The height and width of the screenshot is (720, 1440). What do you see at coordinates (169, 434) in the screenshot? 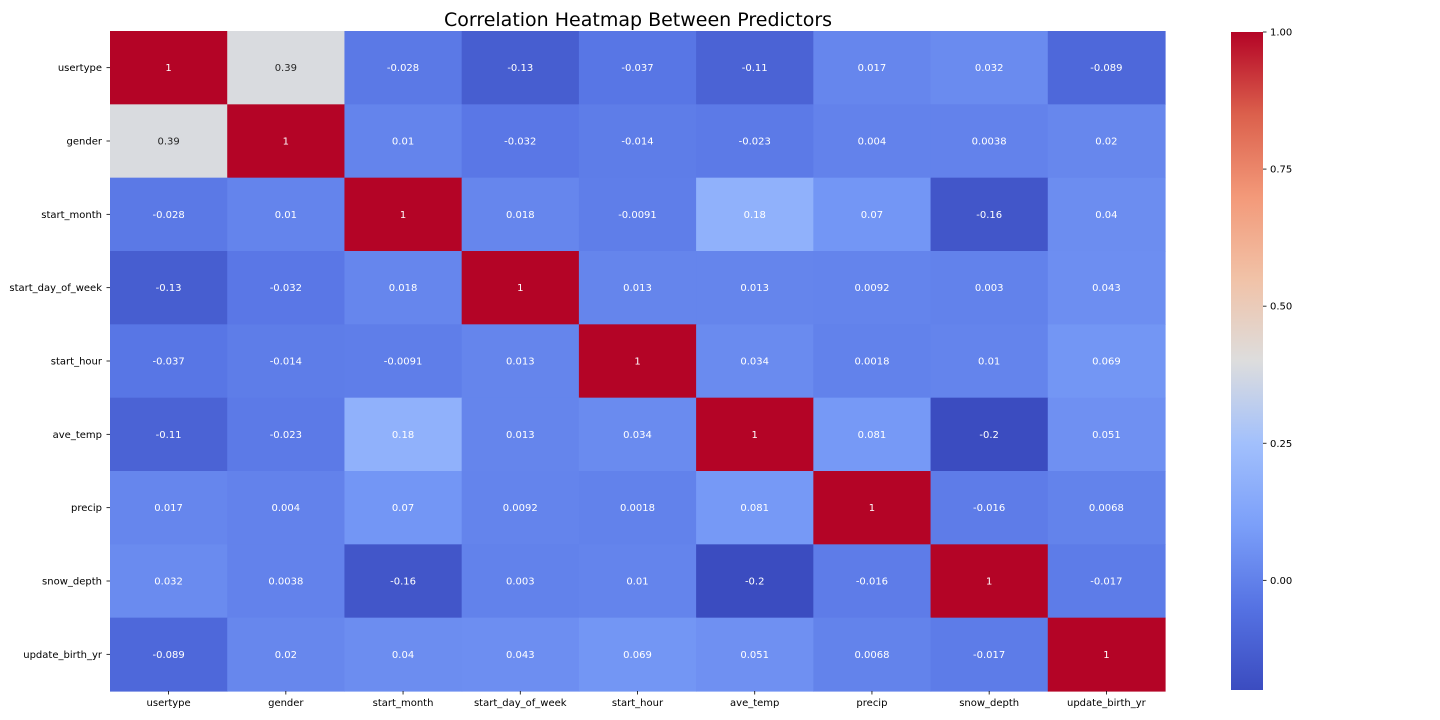
I see `heatmap-cell-ave_temp-usertype` at bounding box center [169, 434].